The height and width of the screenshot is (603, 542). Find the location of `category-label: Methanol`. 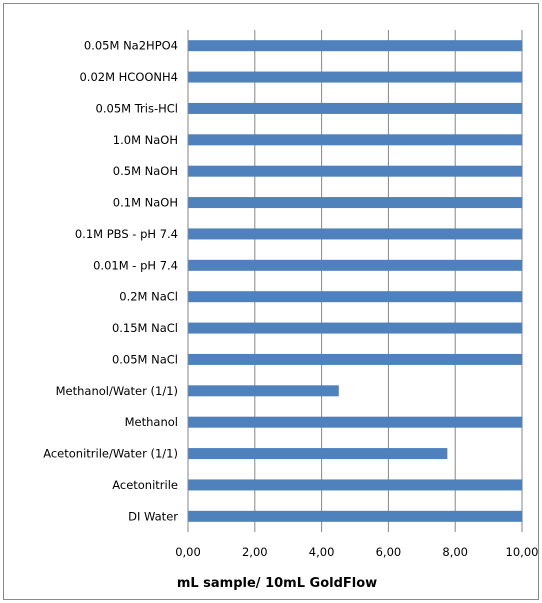

category-label: Methanol is located at coordinates (151, 422).